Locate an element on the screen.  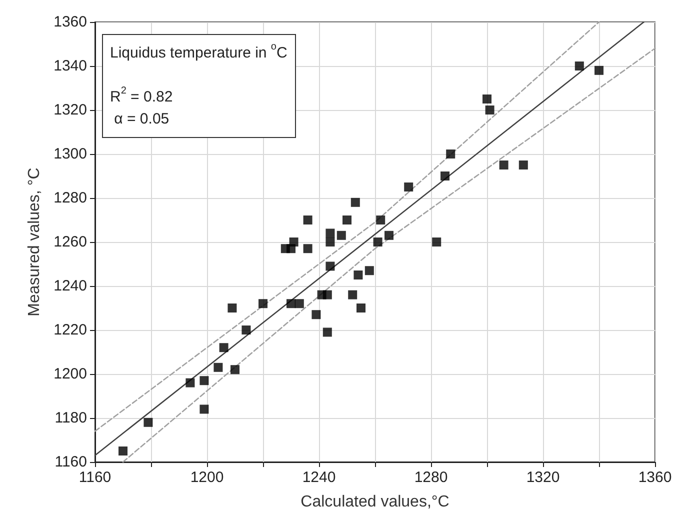
annotation: α = 0.05 is located at coordinates (140, 119).